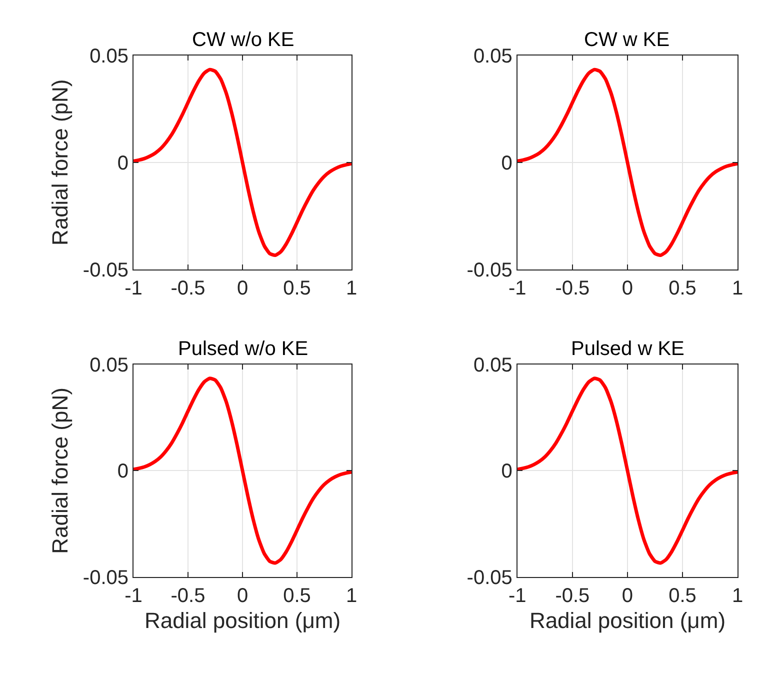 This screenshot has height=675, width=769. Describe the element at coordinates (627, 349) in the screenshot. I see `chart-title: Pulsed w KE` at that location.